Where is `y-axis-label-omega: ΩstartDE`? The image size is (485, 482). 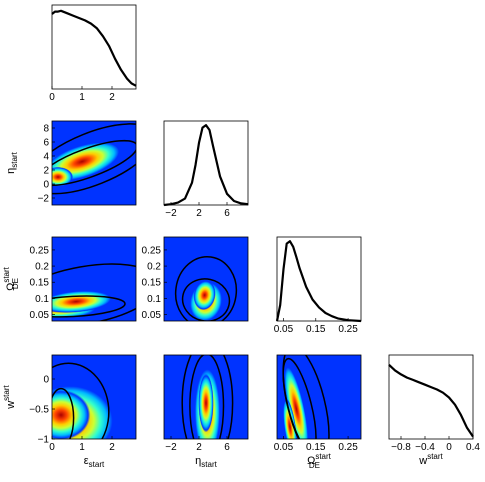
y-axis-label-omega: ΩstartDE is located at coordinates (11, 278).